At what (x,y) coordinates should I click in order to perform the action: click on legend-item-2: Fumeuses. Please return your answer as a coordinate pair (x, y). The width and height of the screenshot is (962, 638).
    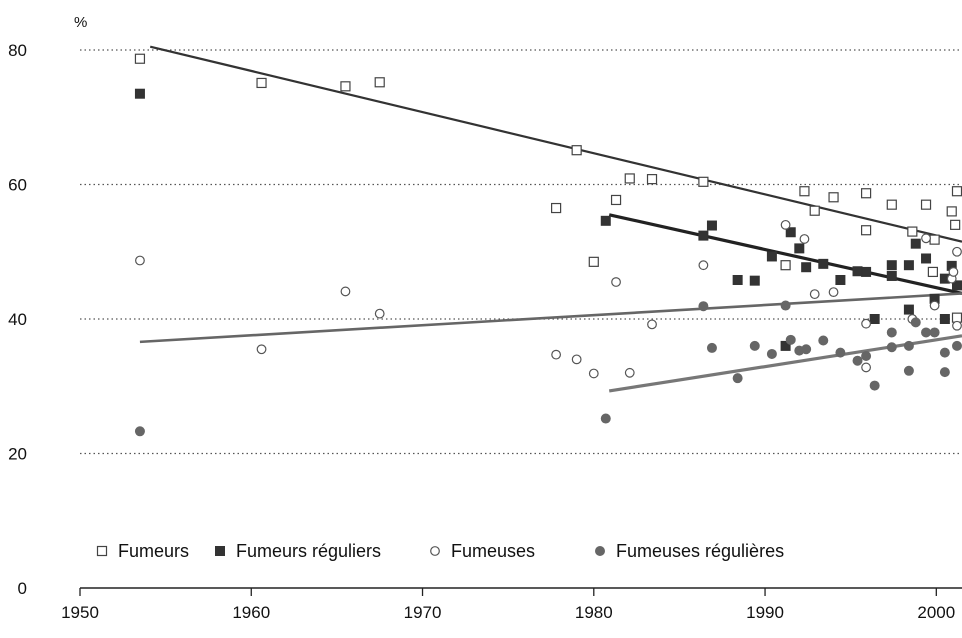
    Looking at the image, I should click on (482, 551).